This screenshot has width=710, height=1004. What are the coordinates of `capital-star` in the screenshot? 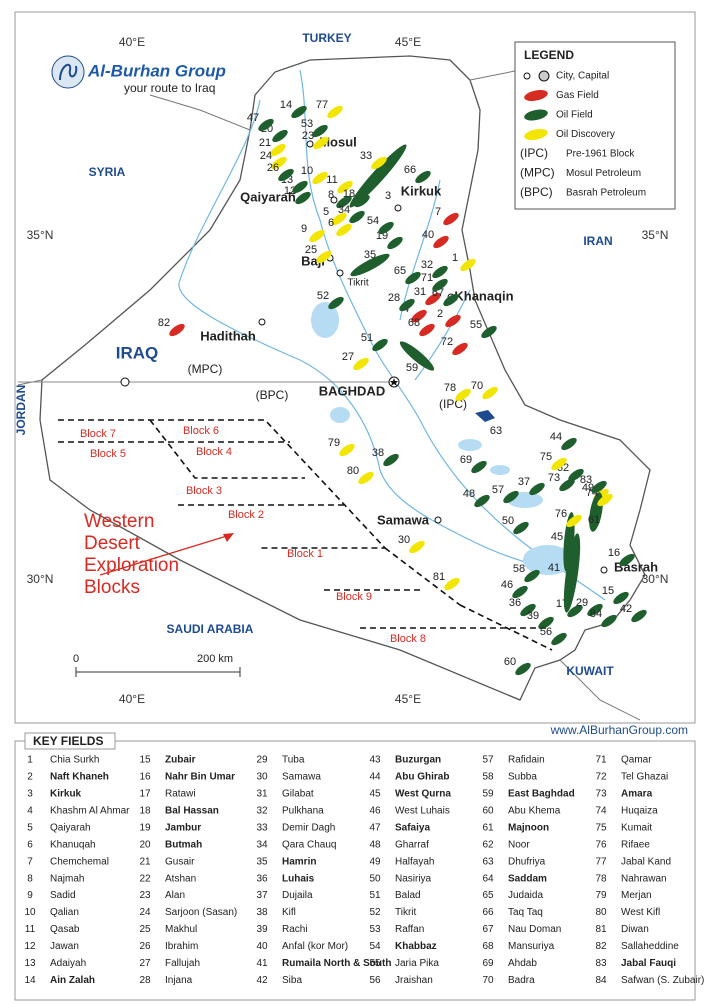 It's located at (394, 382).